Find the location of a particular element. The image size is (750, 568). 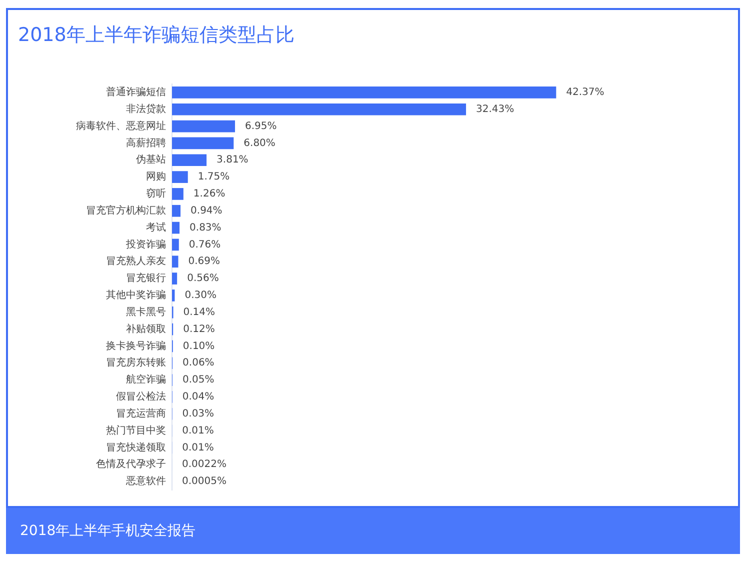

data-label: 0.10% is located at coordinates (198, 346).